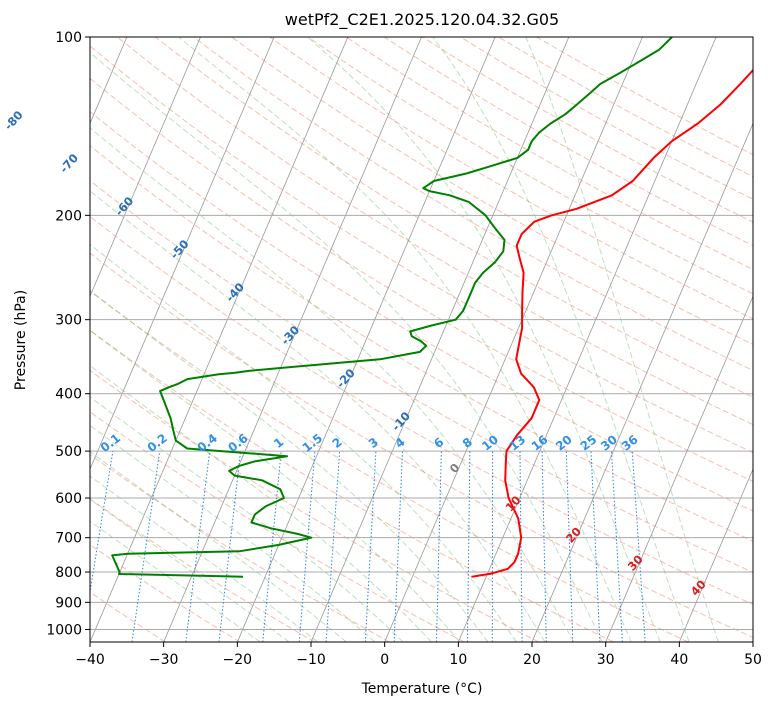 The image size is (775, 708). Describe the element at coordinates (311, 660) in the screenshot. I see `x-tick-label: −10` at that location.